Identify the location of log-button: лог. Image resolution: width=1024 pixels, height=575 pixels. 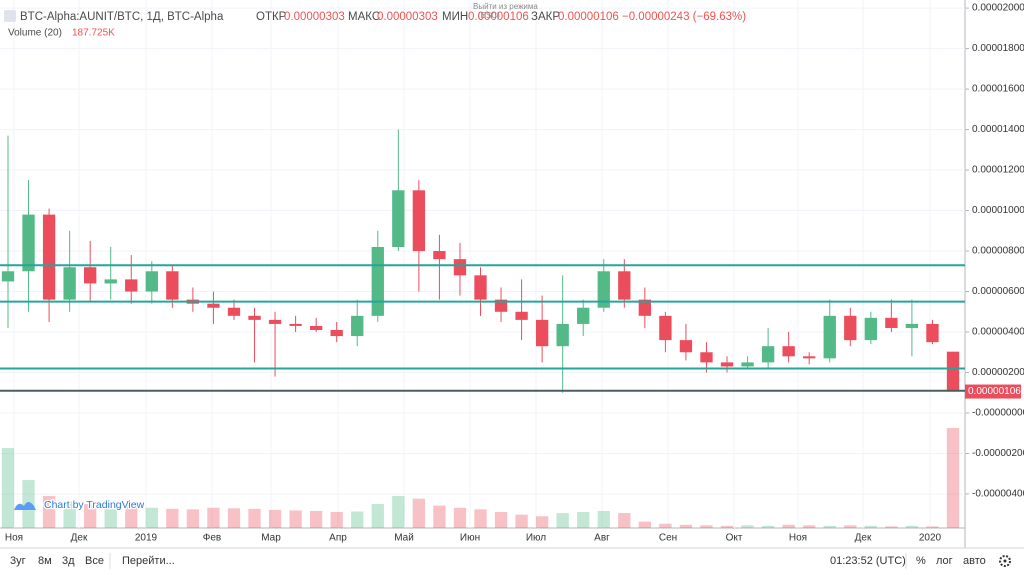
(944, 561).